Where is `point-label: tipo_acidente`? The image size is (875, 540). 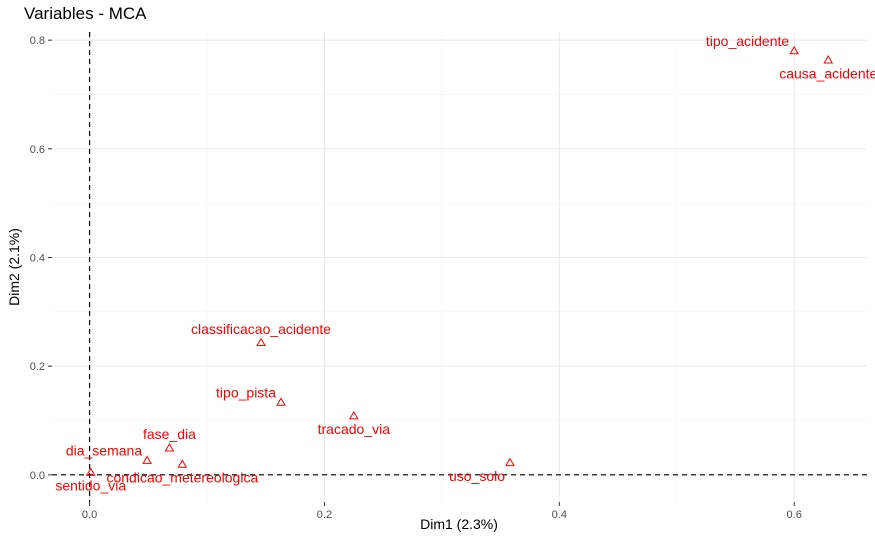 point-label: tipo_acidente is located at coordinates (748, 41).